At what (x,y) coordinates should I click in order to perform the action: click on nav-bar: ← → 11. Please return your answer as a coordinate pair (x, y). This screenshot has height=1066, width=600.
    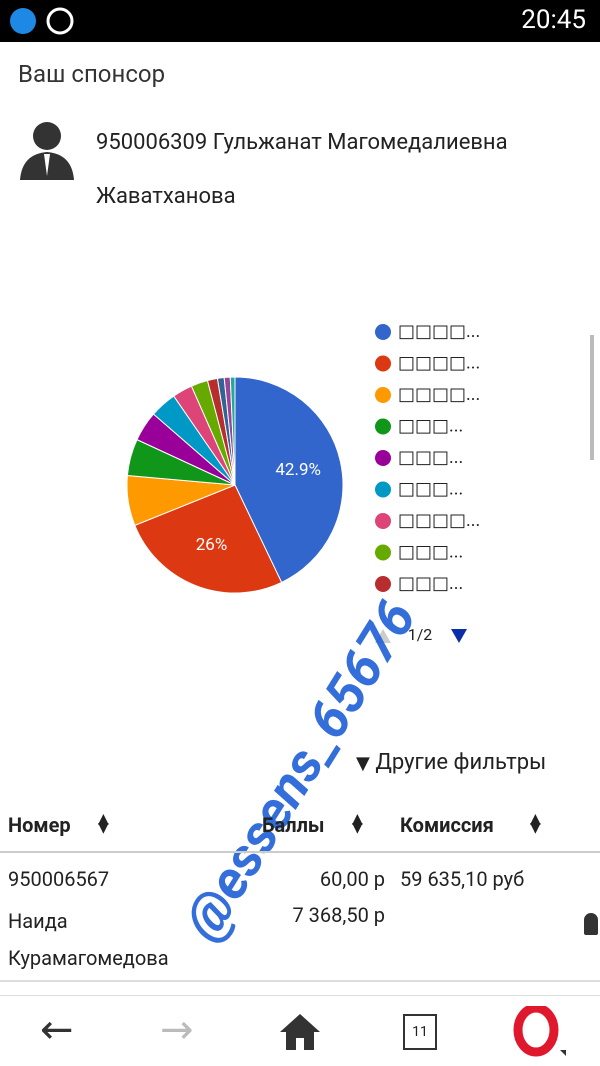
    Looking at the image, I should click on (300, 1030).